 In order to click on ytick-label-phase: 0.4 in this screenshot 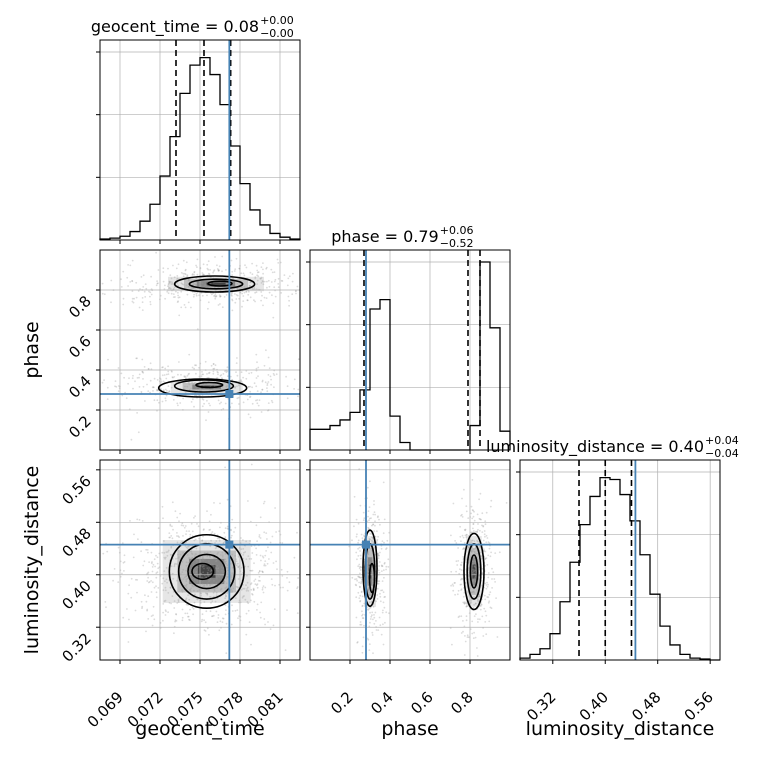, I will do `click(80, 387)`.